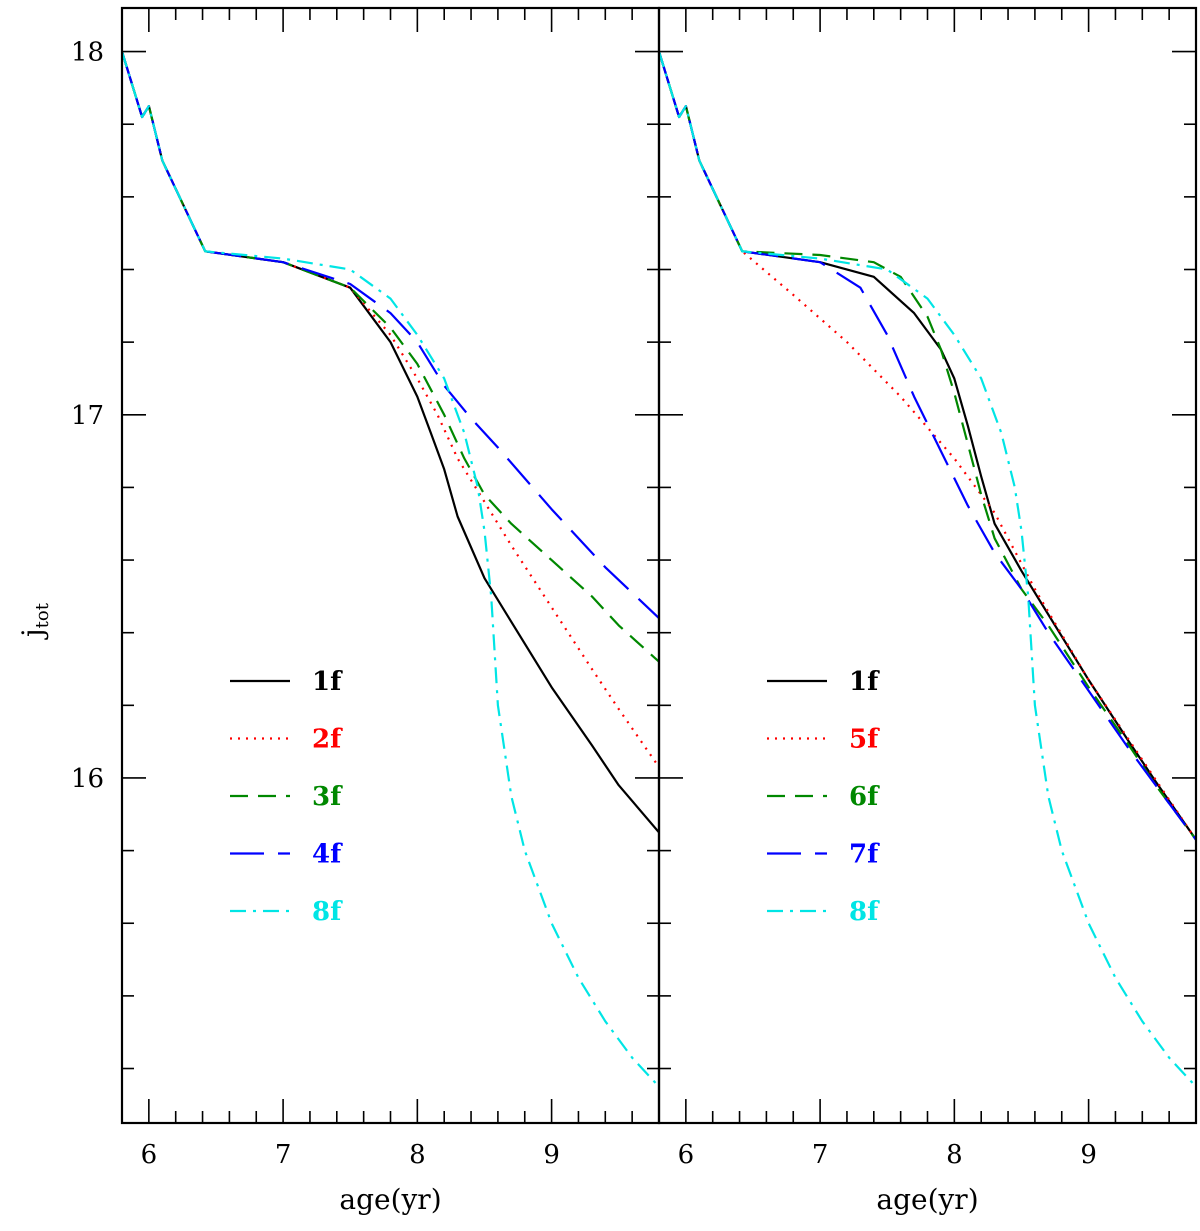  What do you see at coordinates (327, 855) in the screenshot?
I see `left-legend-label-4f: 4f` at bounding box center [327, 855].